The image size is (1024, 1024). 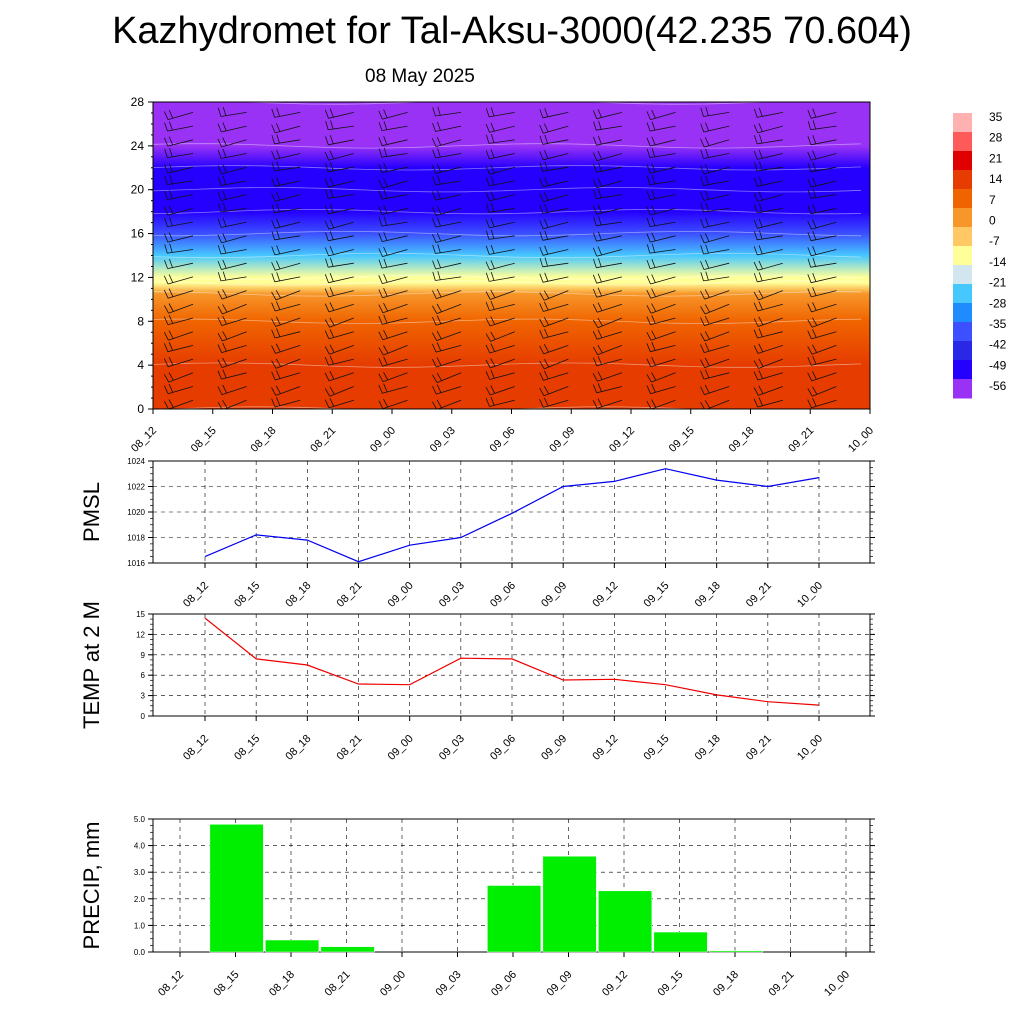 I want to click on x-tick-label: 08_12, so click(x=144, y=440).